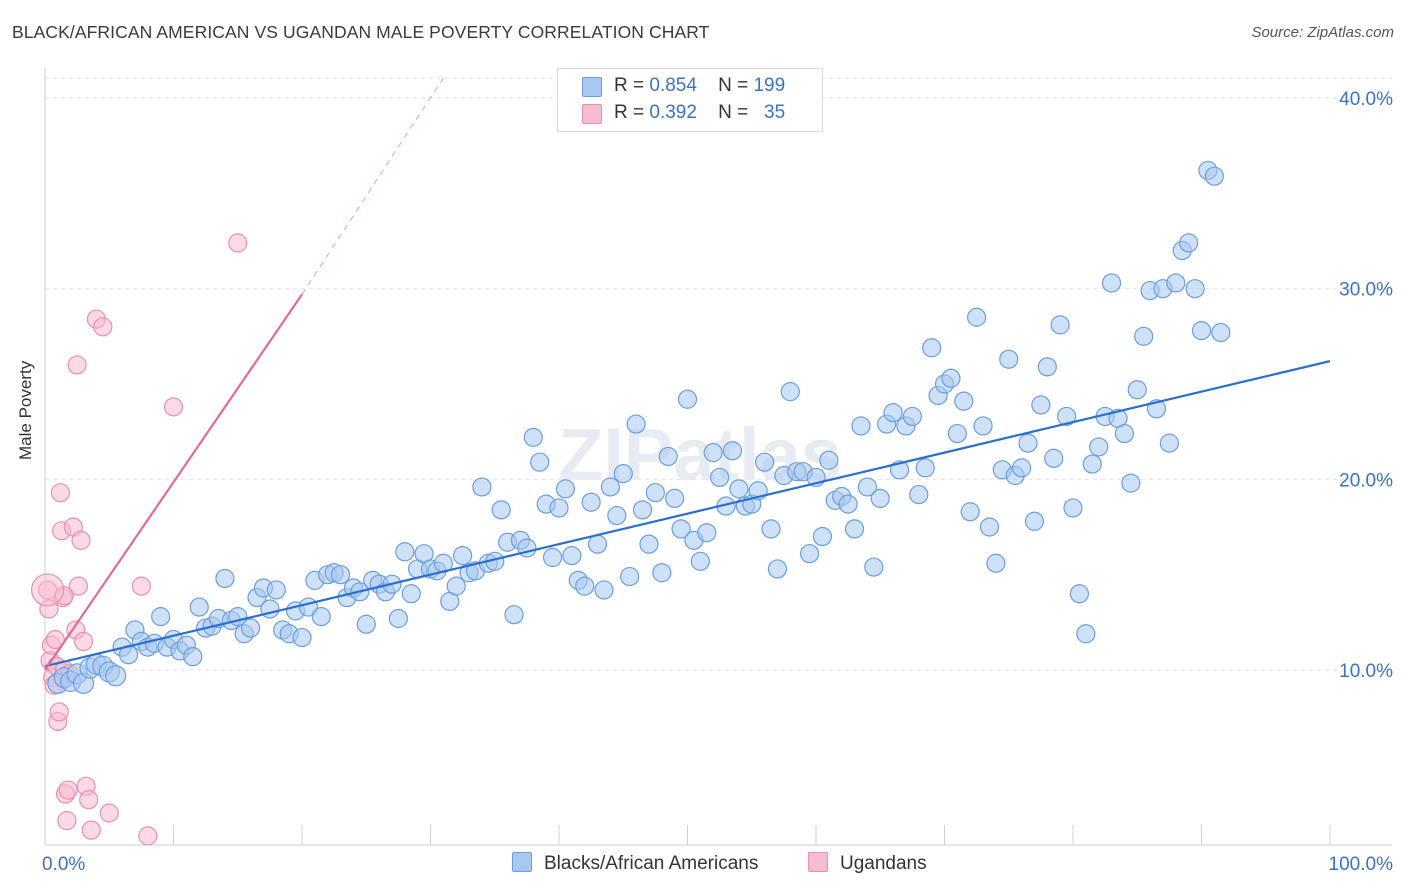 This screenshot has height=892, width=1406. What do you see at coordinates (733, 85) in the screenshot?
I see `legend-n-label: N =` at bounding box center [733, 85].